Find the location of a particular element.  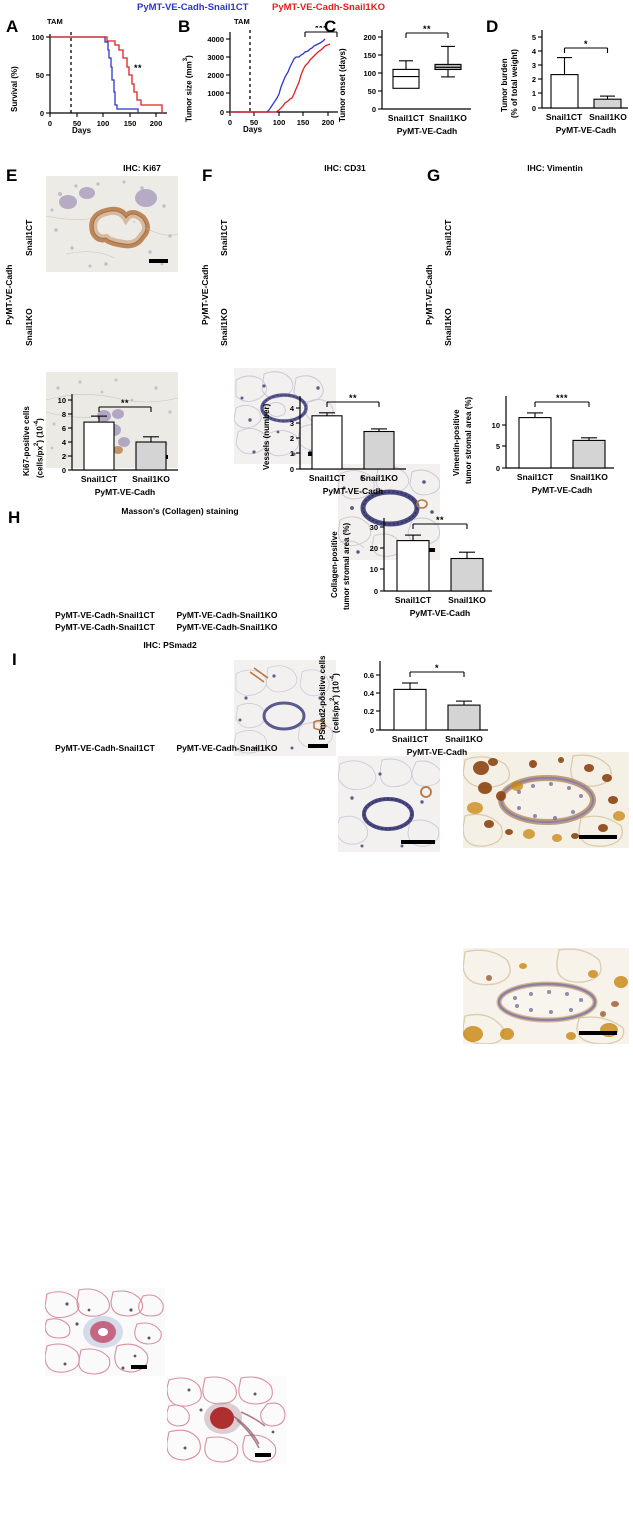

svg-text: 1 is located at coordinates (292, 453).